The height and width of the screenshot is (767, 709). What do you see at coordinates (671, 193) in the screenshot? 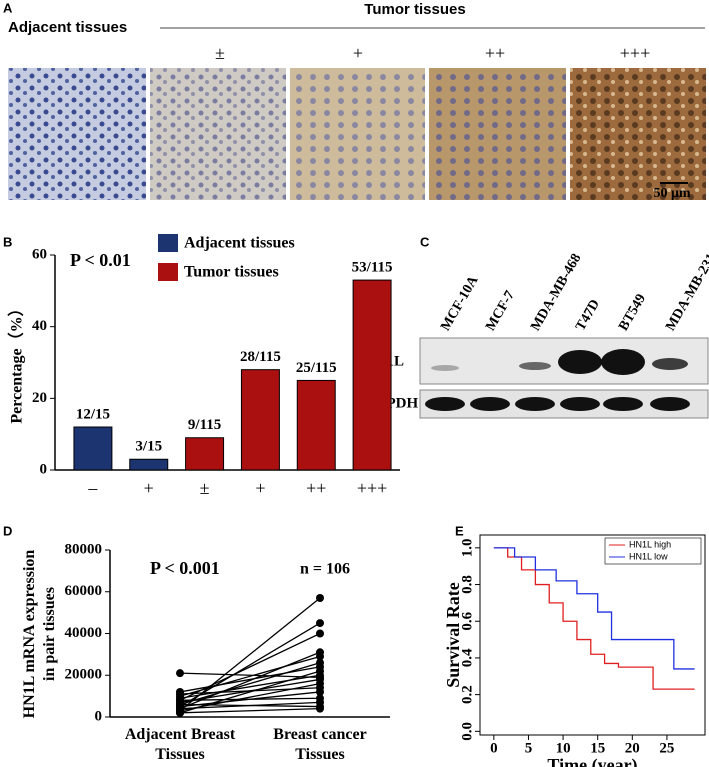
I see `scale-text: 50 μm` at bounding box center [671, 193].